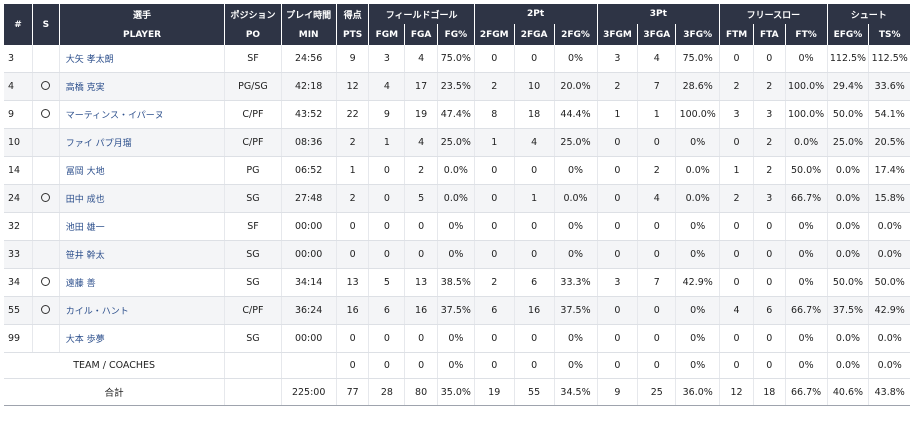 The width and height of the screenshot is (912, 430). What do you see at coordinates (457, 338) in the screenshot?
I see `table-row: 99 大本 歩夢 SG 00:00 0 0 0 0% 0 0 0% 0 0 0% 0 0 0% 0.0% 0.0%` at bounding box center [457, 338].